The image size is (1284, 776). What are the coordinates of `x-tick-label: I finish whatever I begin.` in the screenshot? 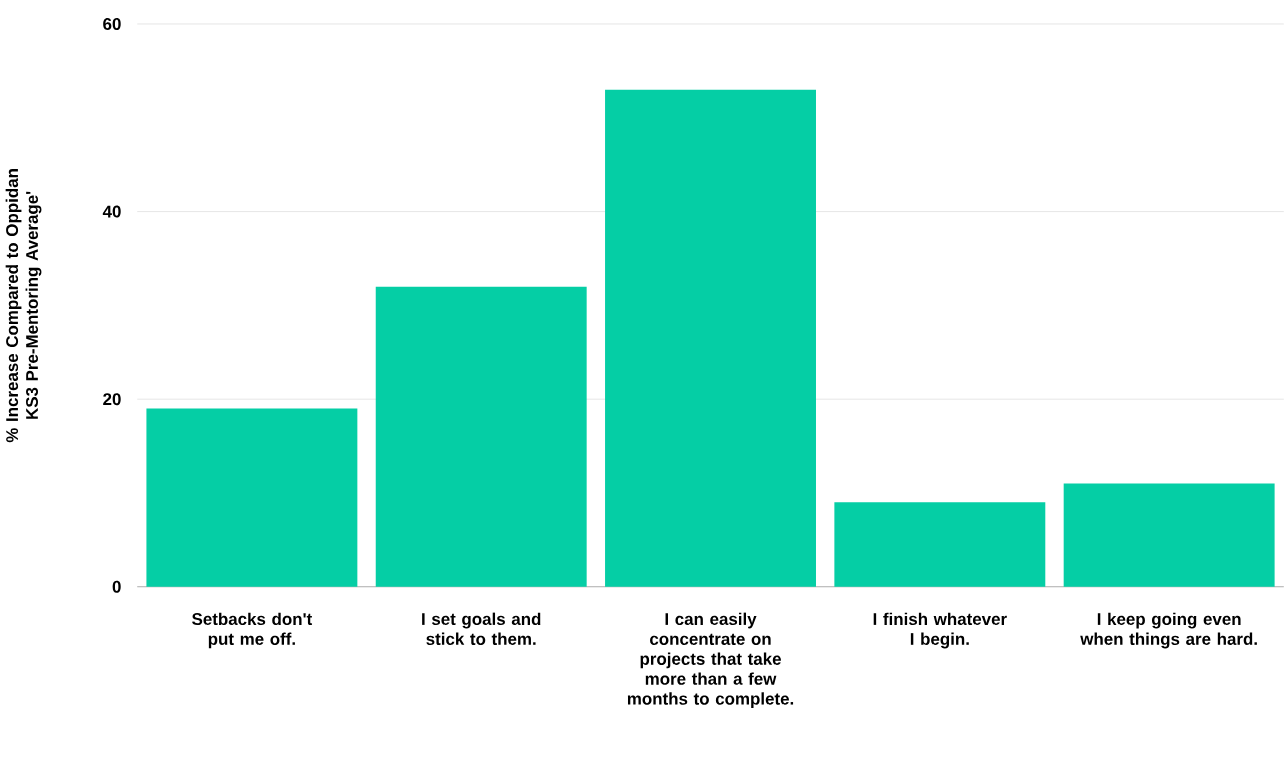 It's located at (940, 630).